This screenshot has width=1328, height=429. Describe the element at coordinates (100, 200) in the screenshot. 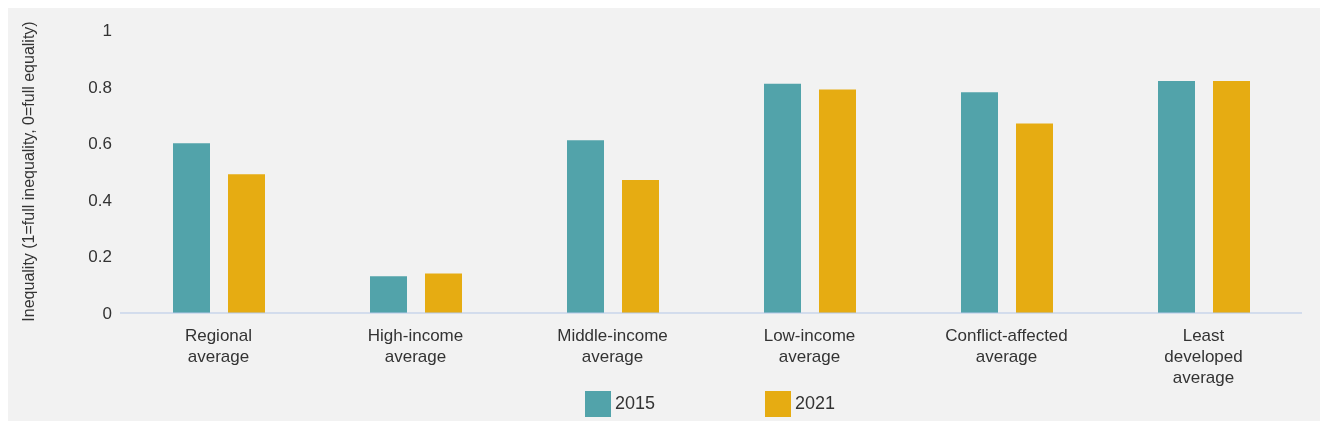

I see `y-tick-label: 0.4` at that location.